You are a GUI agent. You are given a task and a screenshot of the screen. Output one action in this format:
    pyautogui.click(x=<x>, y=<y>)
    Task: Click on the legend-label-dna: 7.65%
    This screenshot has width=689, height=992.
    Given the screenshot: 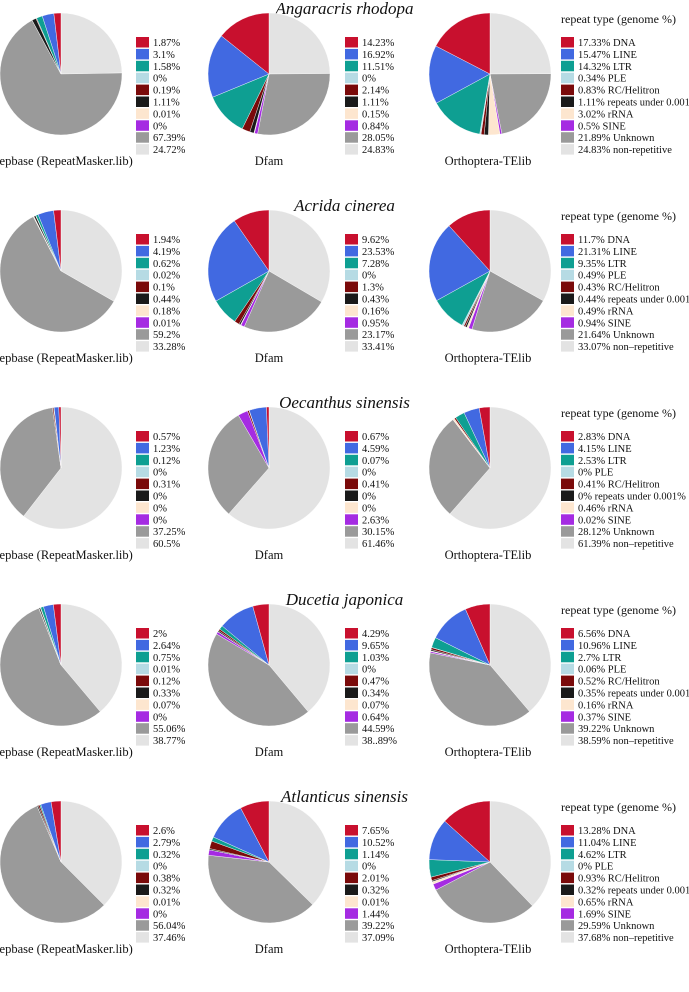 What is the action you would take?
    pyautogui.click(x=375, y=831)
    